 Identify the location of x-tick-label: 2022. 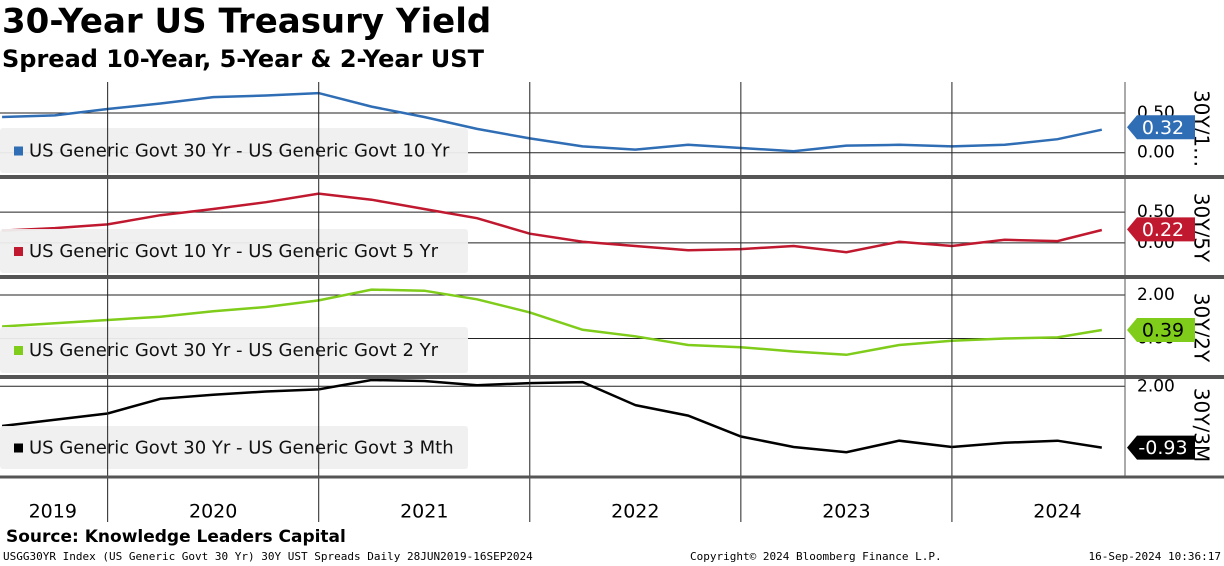
(635, 512).